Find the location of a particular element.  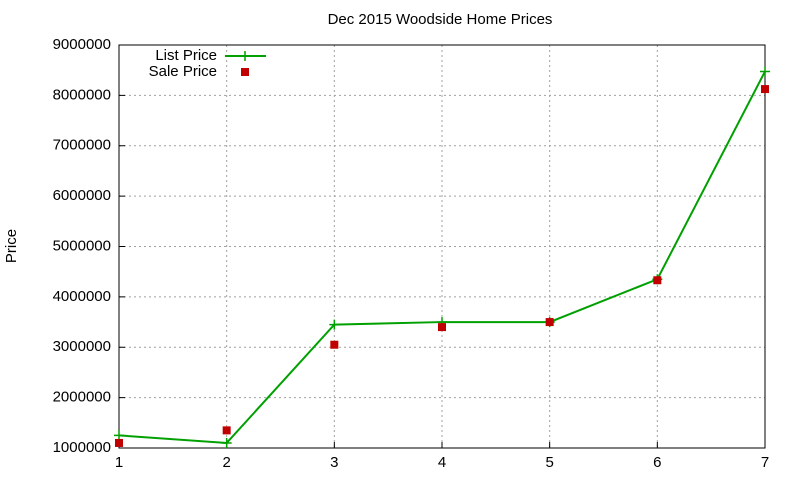

x-tick-label: 1 is located at coordinates (119, 462).